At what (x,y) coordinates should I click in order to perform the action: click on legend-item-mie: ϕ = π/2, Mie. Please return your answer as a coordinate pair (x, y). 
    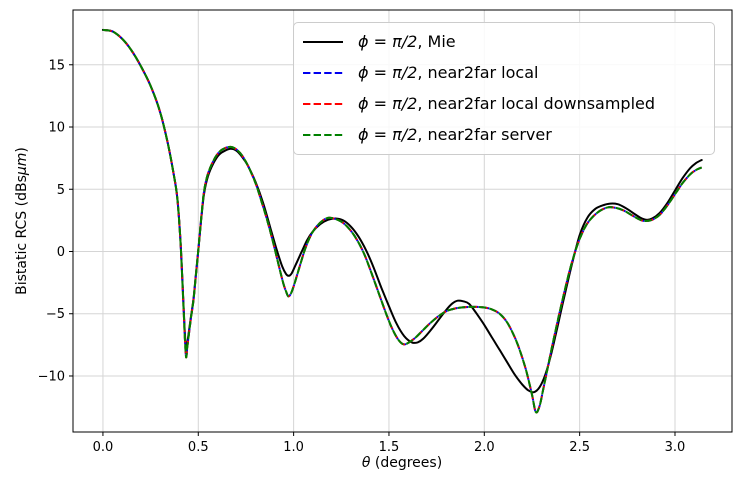
    Looking at the image, I should click on (508, 42).